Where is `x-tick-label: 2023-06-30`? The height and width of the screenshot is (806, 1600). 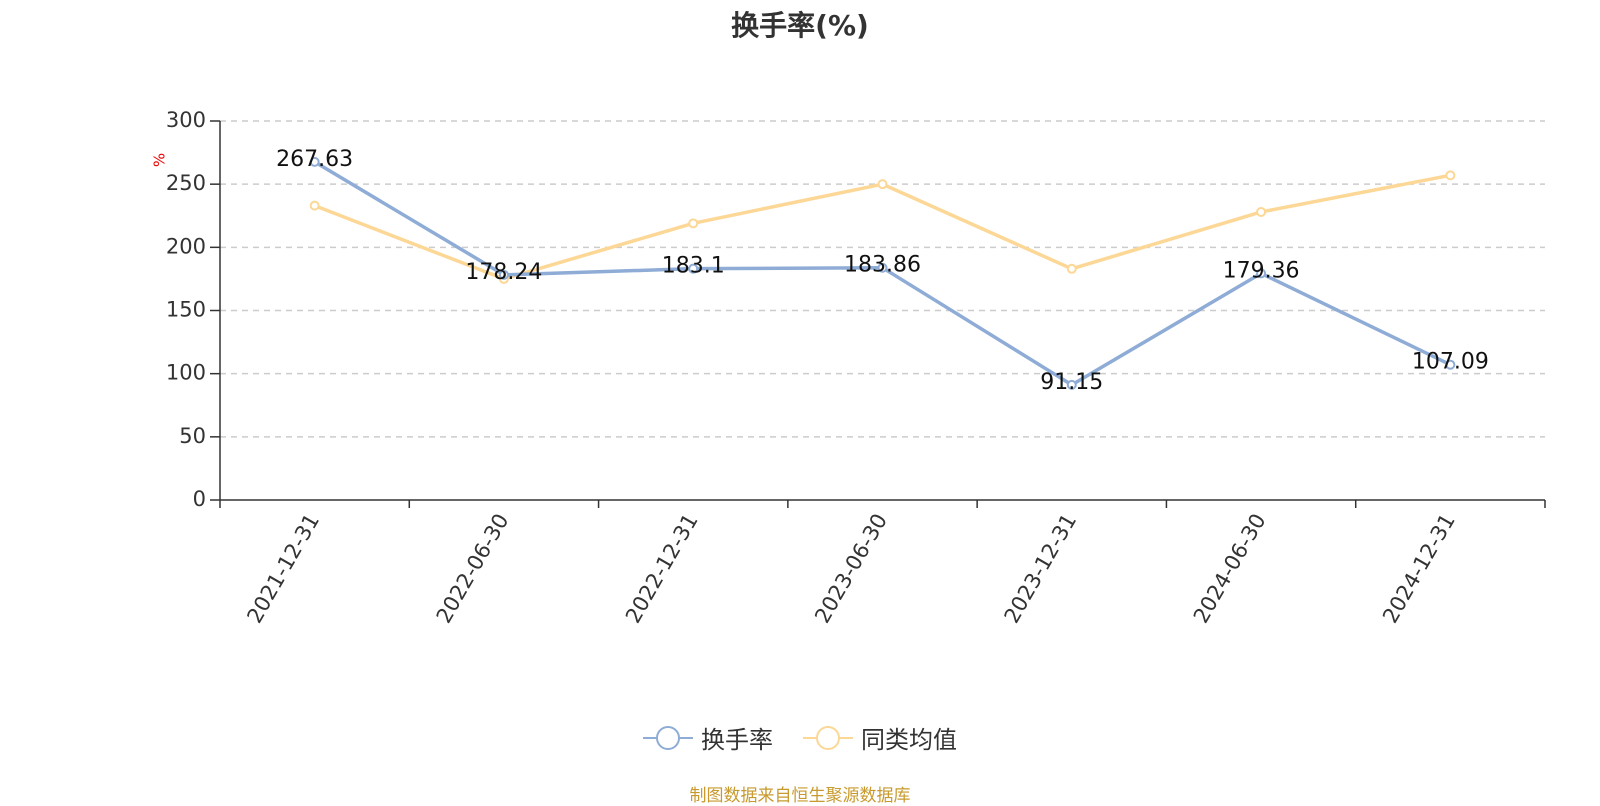 x-tick-label: 2023-06-30 is located at coordinates (851, 569).